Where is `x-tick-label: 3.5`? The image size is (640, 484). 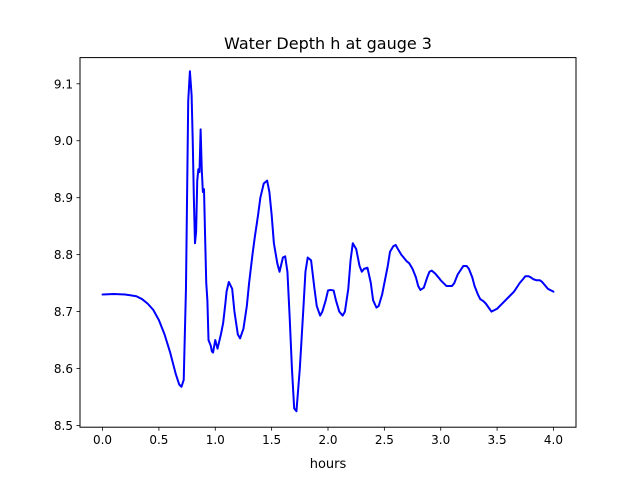
x-tick-label: 3.5 is located at coordinates (497, 440).